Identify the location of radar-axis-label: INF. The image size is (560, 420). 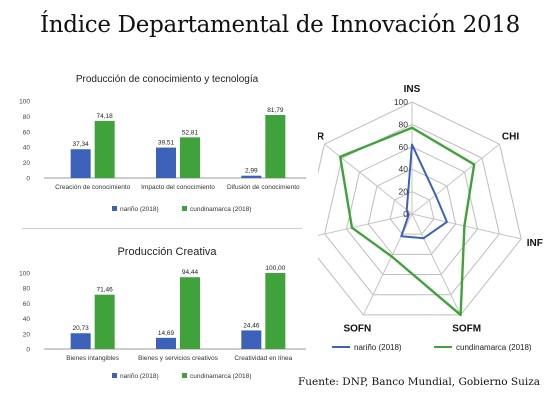
(535, 243).